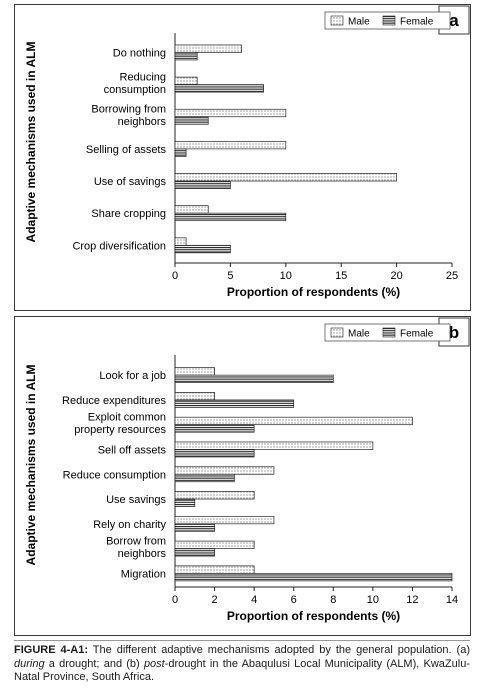  What do you see at coordinates (136, 500) in the screenshot?
I see `category-label: Use savings` at bounding box center [136, 500].